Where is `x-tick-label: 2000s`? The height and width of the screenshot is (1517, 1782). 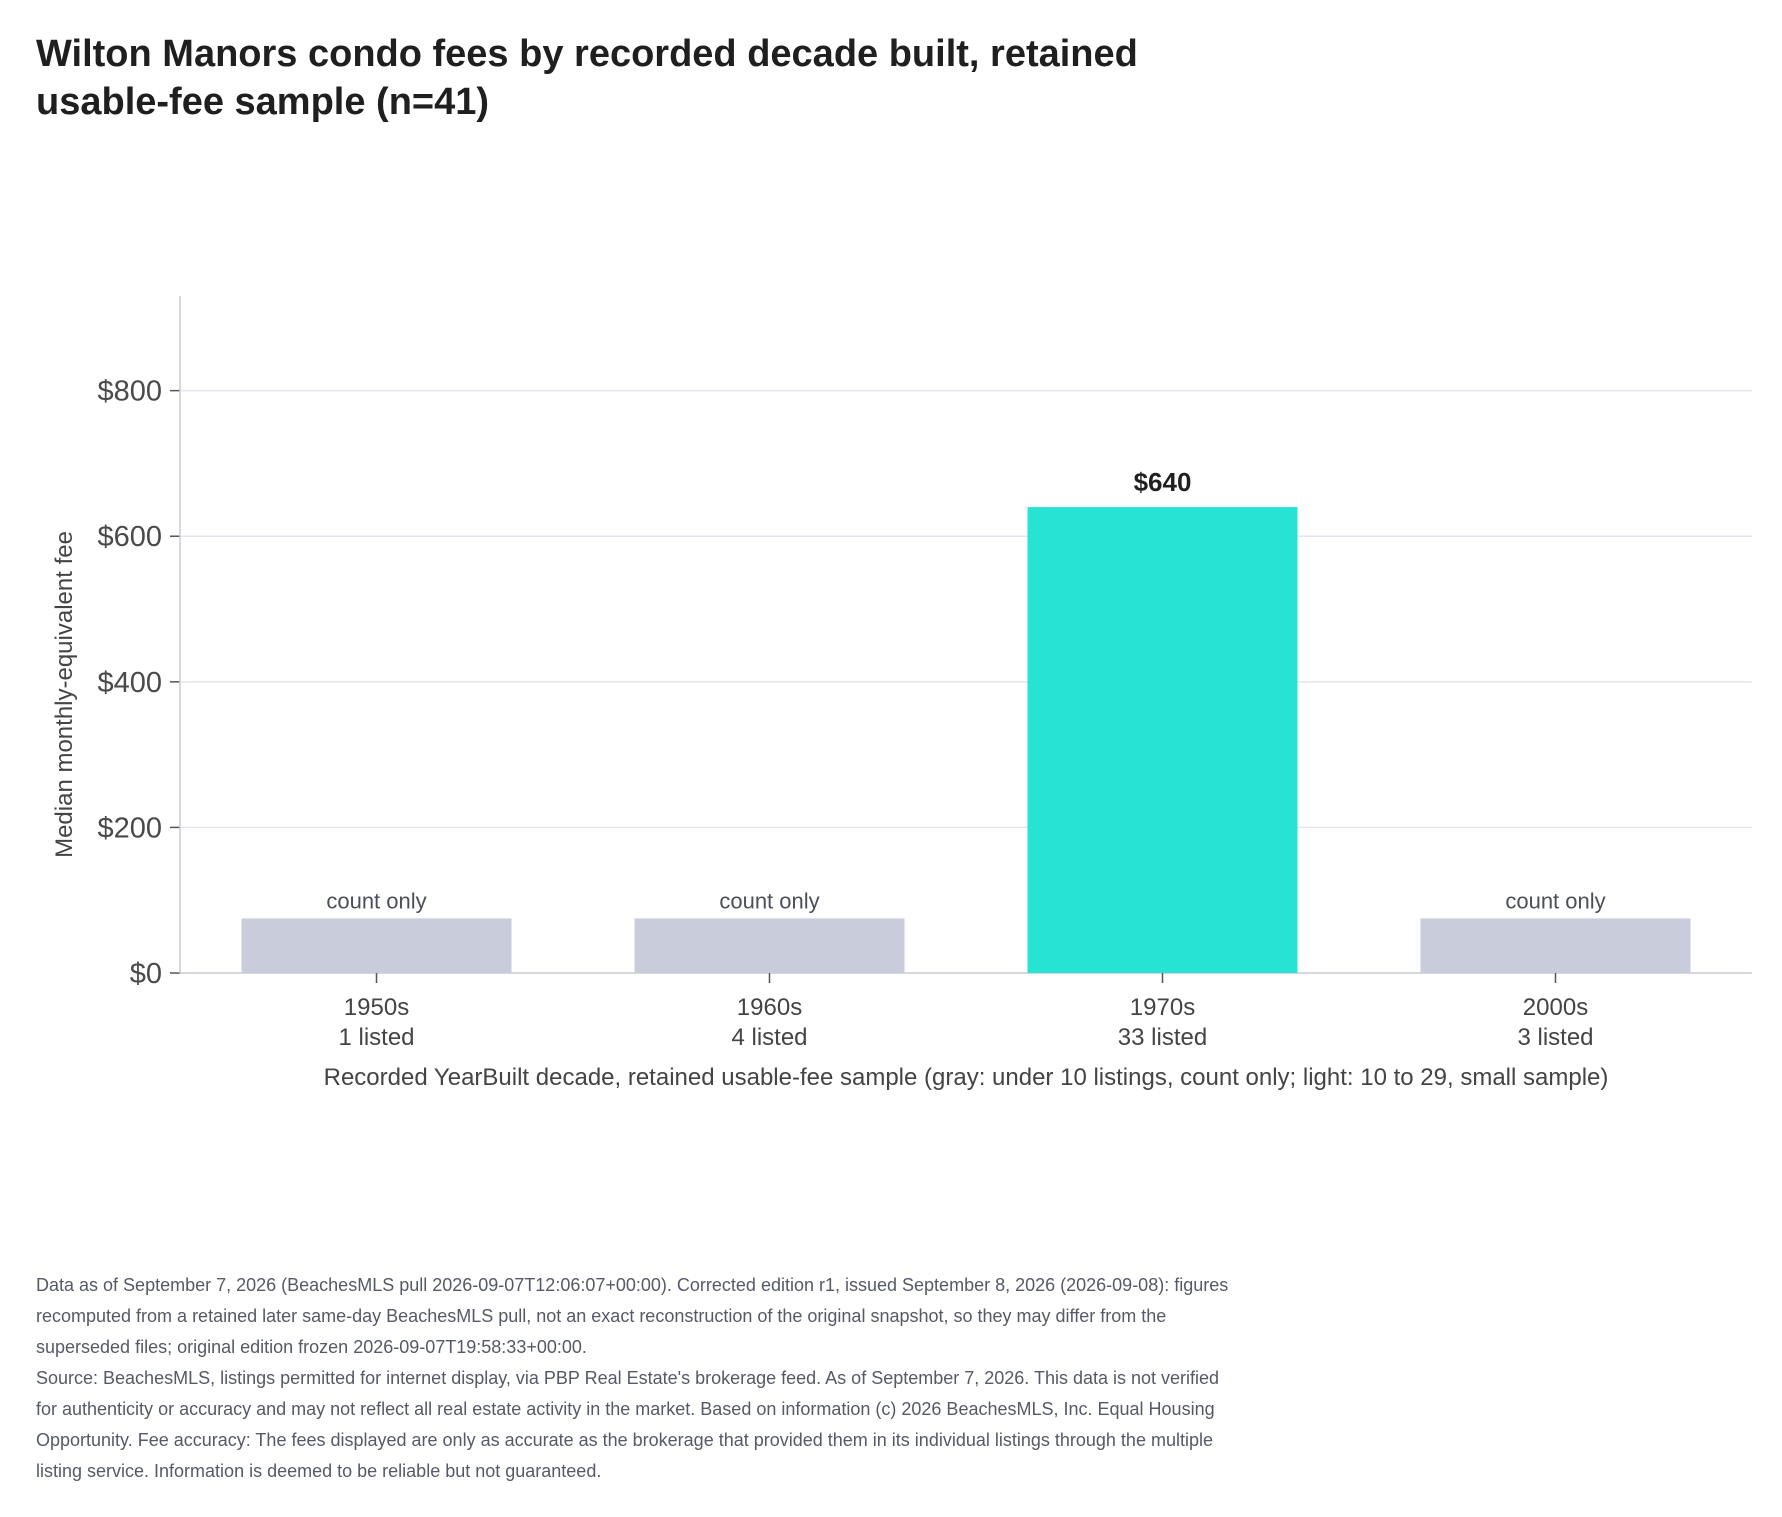
x-tick-label: 2000s is located at coordinates (1555, 1007).